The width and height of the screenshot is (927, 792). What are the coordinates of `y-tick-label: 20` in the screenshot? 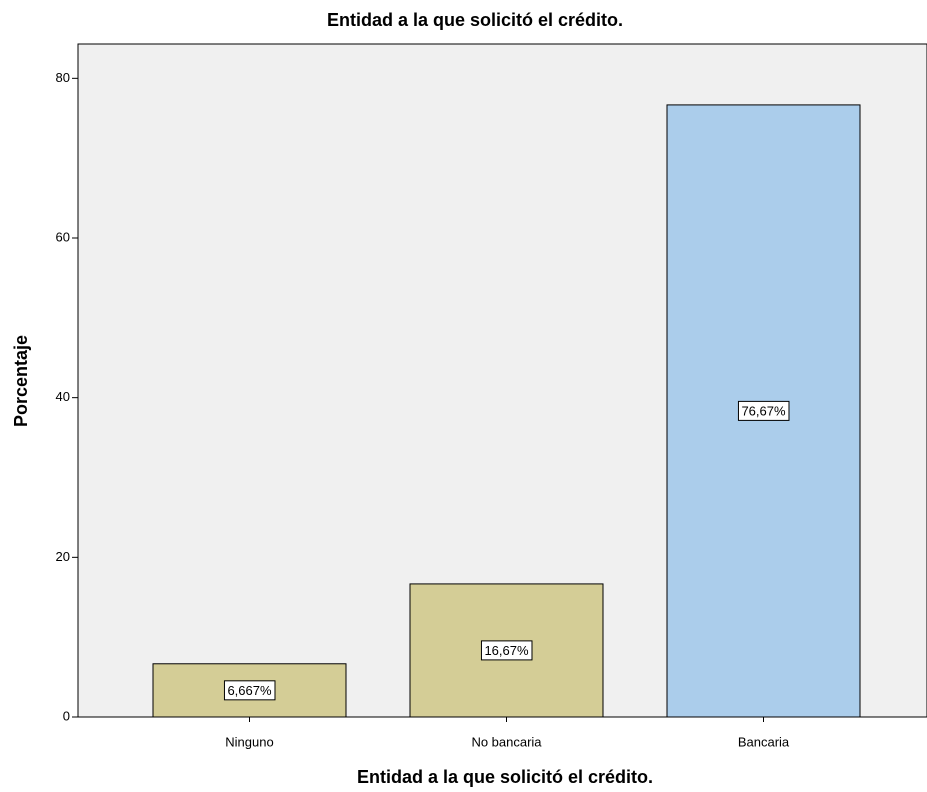 It's located at (63, 556).